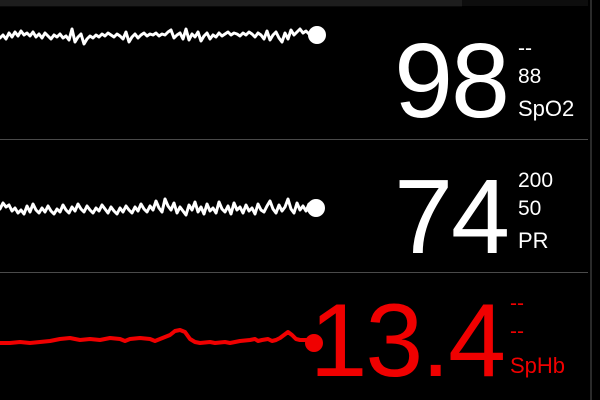 Image resolution: width=600 pixels, height=400 pixels. What do you see at coordinates (316, 208) in the screenshot?
I see `sweep-cursor-dot-pr` at bounding box center [316, 208].